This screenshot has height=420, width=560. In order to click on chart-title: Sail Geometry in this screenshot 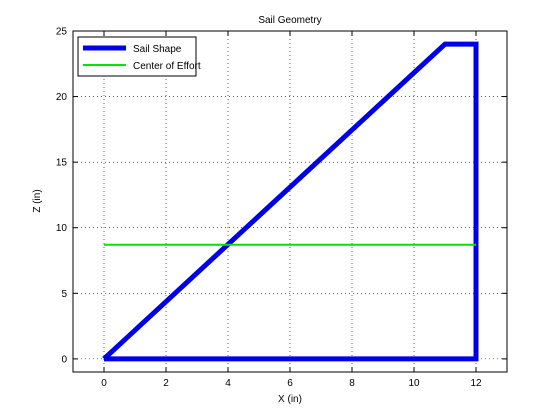, I will do `click(289, 20)`.